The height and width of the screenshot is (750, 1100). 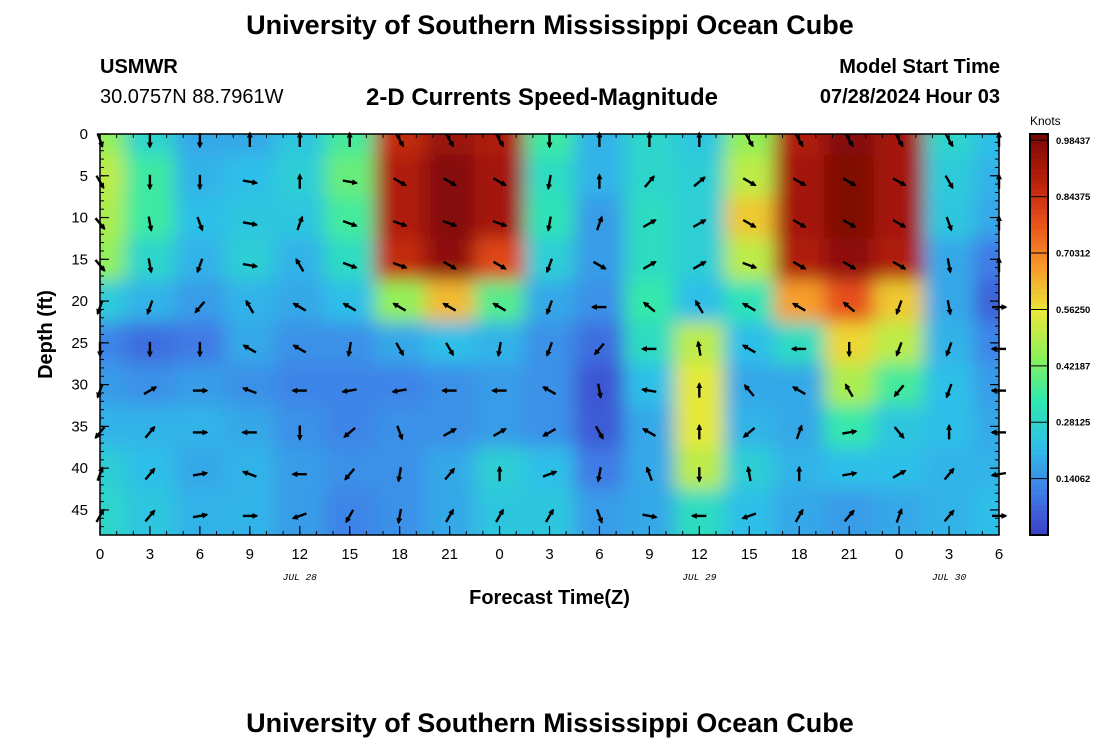 I want to click on x-tick-label: 12, so click(x=299, y=554).